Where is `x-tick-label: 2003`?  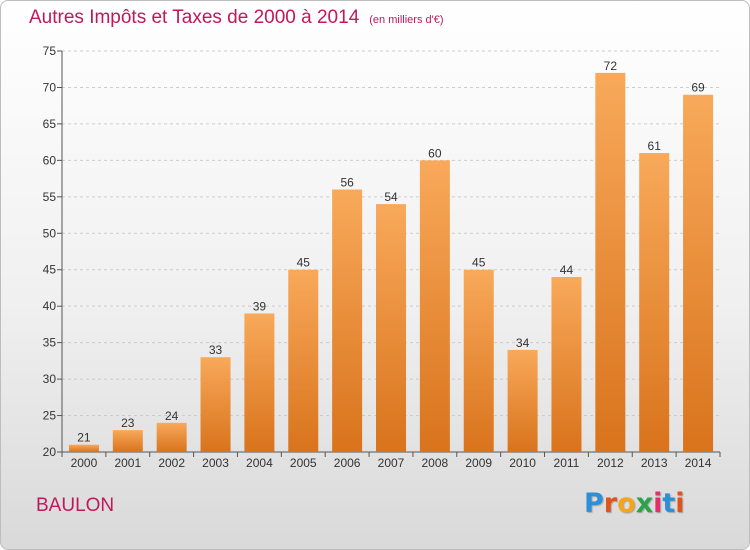 x-tick-label: 2003 is located at coordinates (215, 463).